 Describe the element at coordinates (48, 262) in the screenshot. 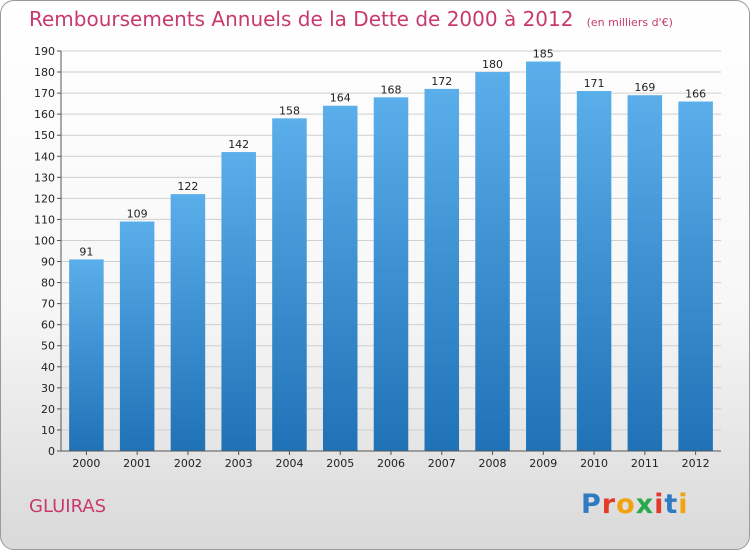

I see `y-tick-label: 90` at that location.